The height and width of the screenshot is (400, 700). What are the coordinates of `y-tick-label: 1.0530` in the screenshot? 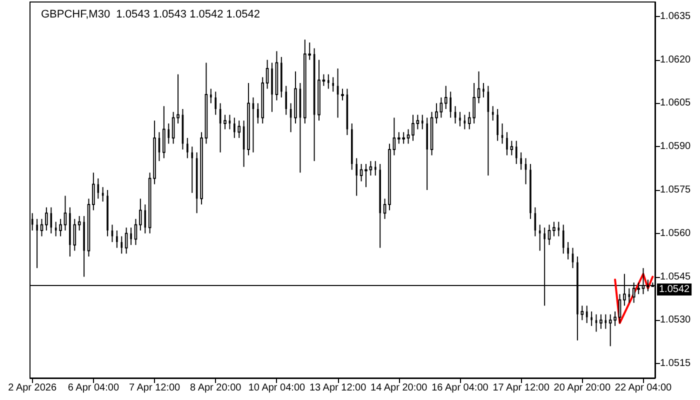 It's located at (676, 320).